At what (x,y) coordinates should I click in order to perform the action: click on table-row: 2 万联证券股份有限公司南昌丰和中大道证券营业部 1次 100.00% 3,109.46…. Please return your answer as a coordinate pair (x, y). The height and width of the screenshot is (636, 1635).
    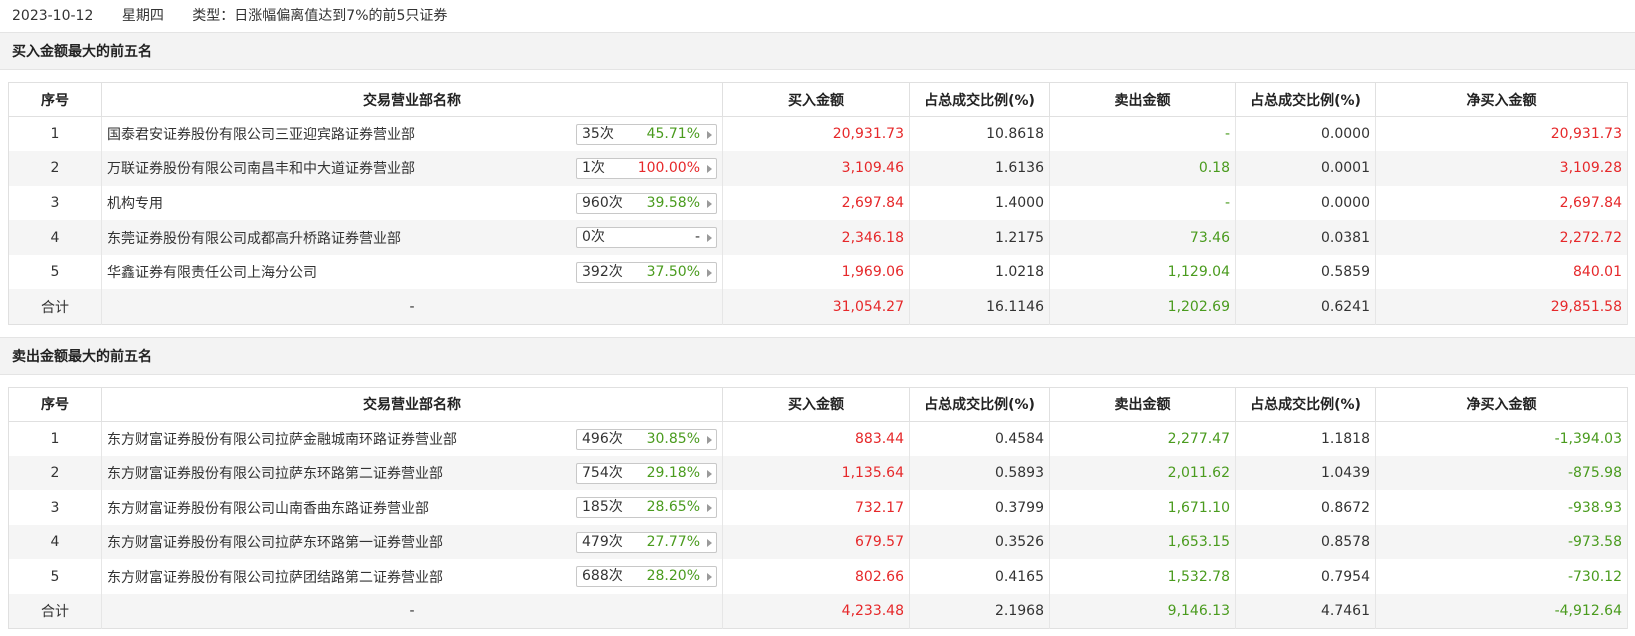
    Looking at the image, I should click on (818, 168).